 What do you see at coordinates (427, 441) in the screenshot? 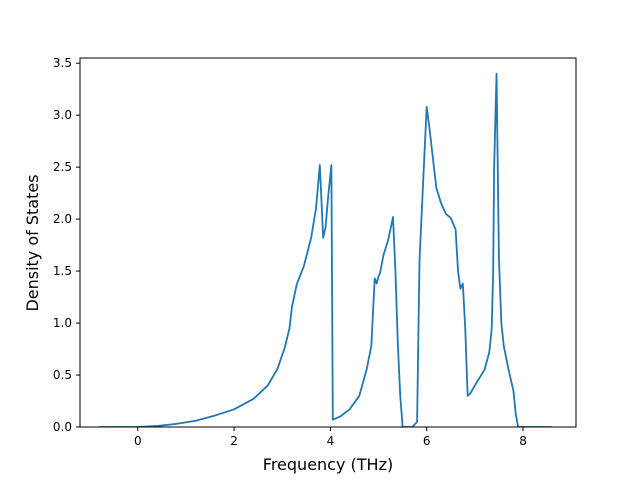
I see `x-tick-label: 6` at bounding box center [427, 441].